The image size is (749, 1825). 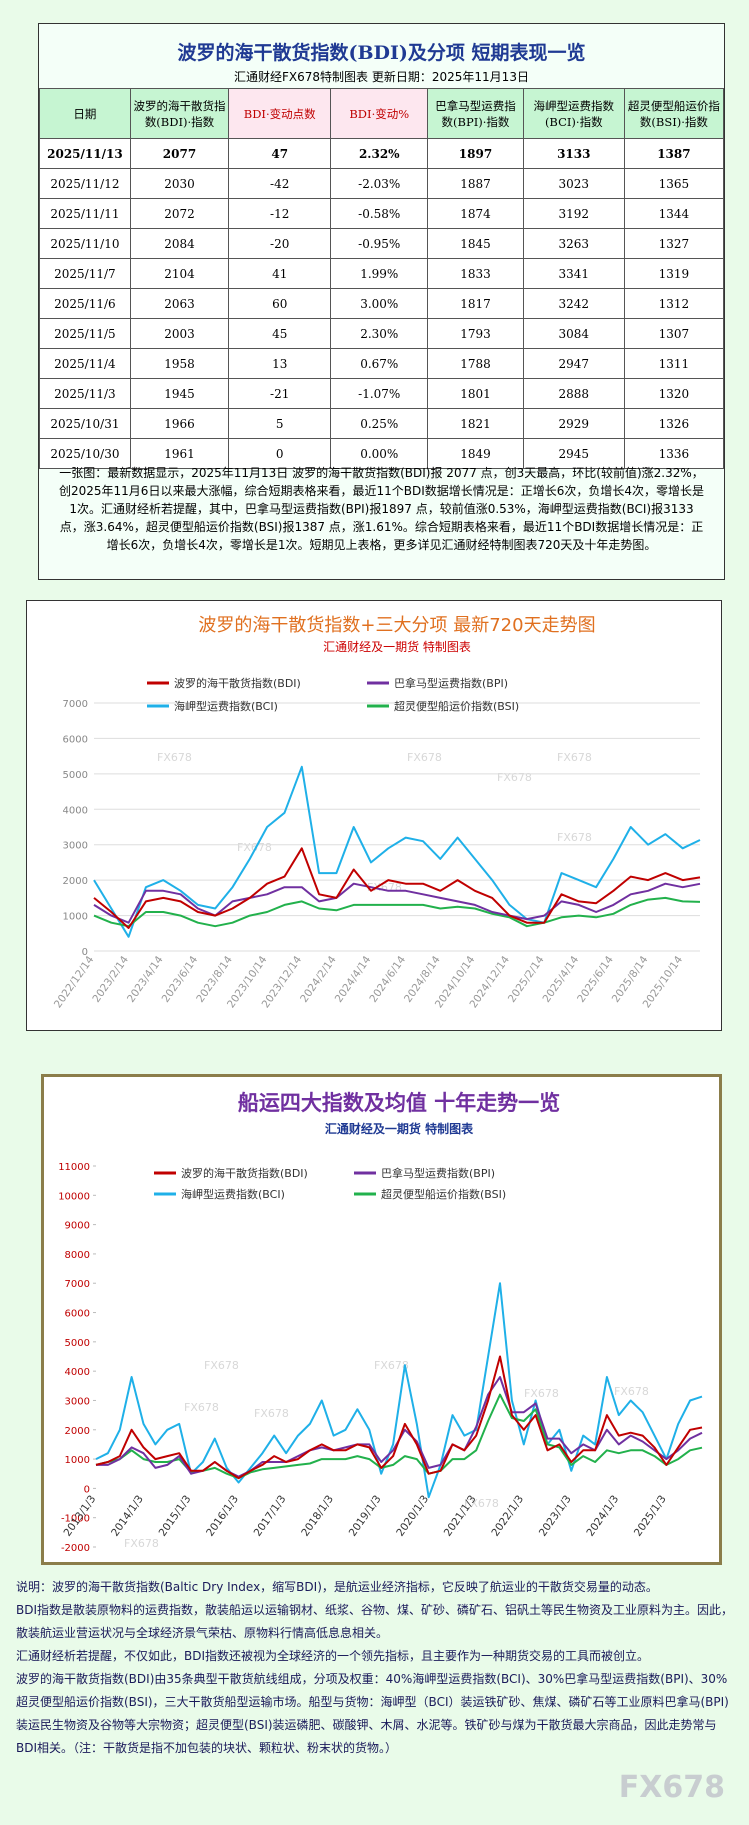 What do you see at coordinates (573, 273) in the screenshot?
I see `table-cell: 3341` at bounding box center [573, 273].